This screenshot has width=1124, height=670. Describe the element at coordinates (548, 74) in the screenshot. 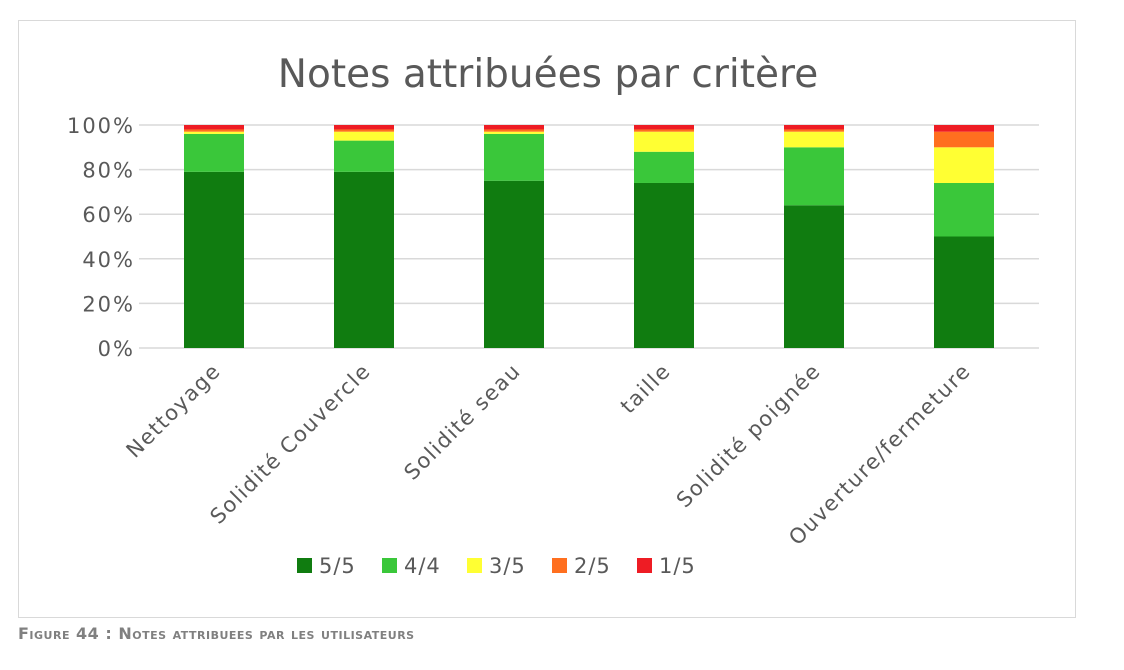

I see `chart-title: Notes attribuées par critère` at that location.